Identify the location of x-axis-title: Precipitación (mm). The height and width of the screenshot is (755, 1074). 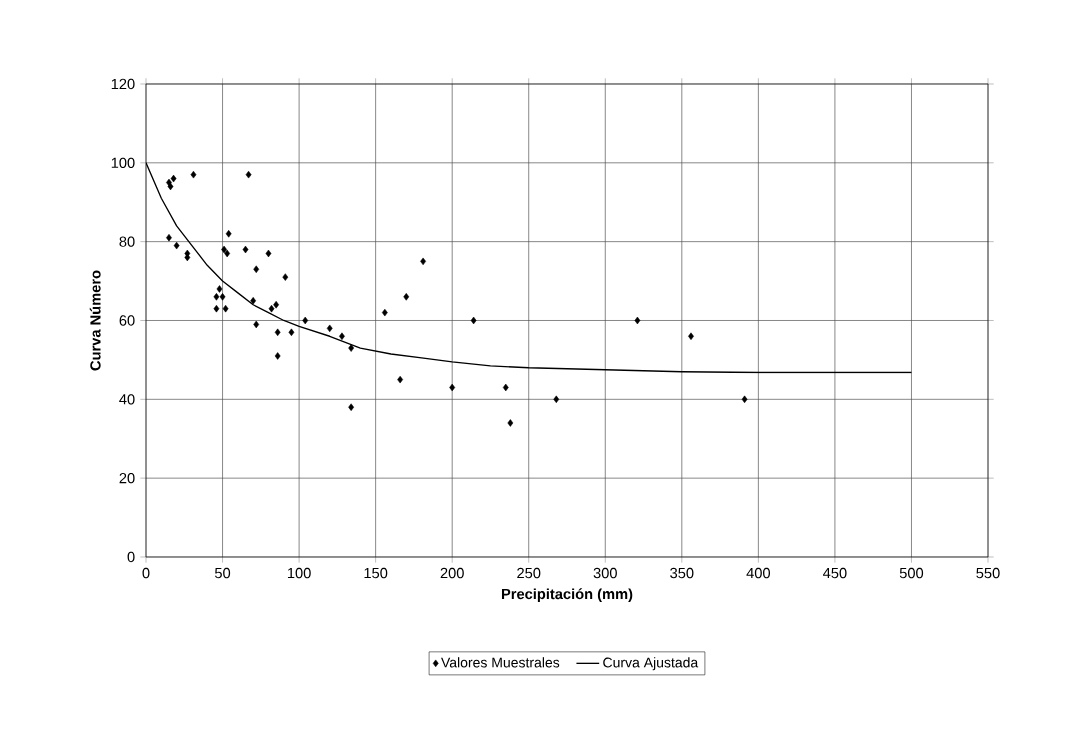
(567, 595).